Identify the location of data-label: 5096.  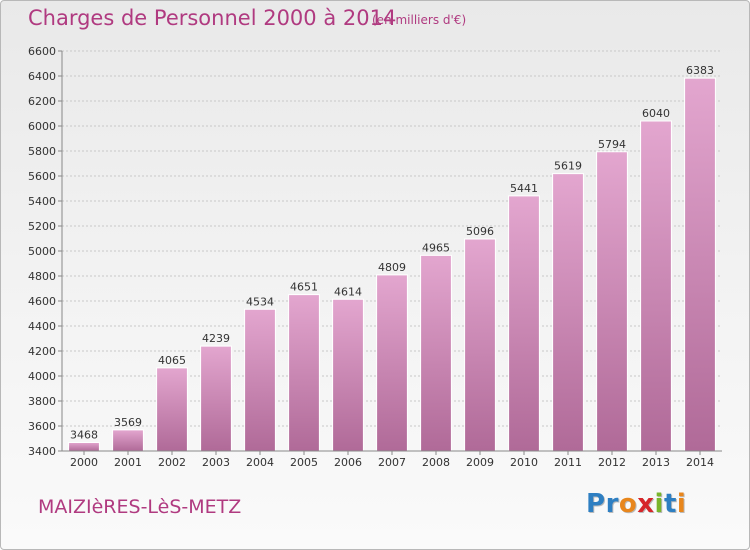
(480, 231).